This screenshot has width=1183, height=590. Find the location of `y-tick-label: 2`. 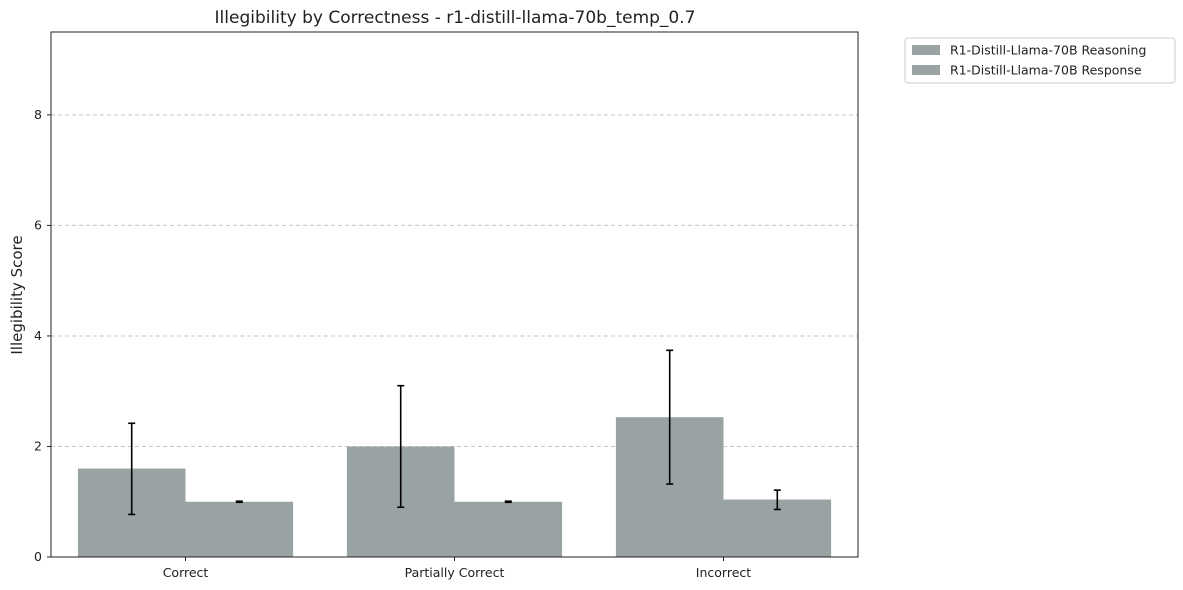

y-tick-label: 2 is located at coordinates (38, 445).